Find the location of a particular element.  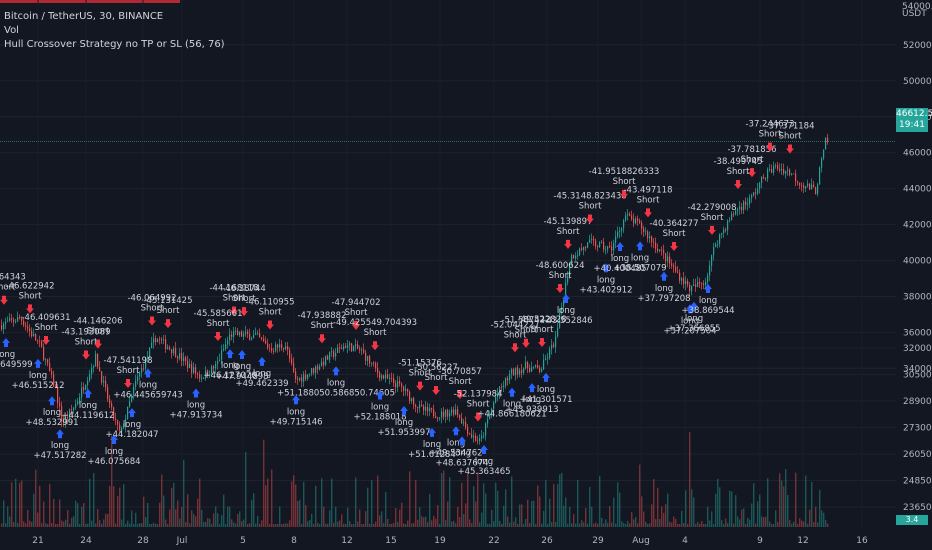

short-profit-label: -40.364277 is located at coordinates (673, 224).